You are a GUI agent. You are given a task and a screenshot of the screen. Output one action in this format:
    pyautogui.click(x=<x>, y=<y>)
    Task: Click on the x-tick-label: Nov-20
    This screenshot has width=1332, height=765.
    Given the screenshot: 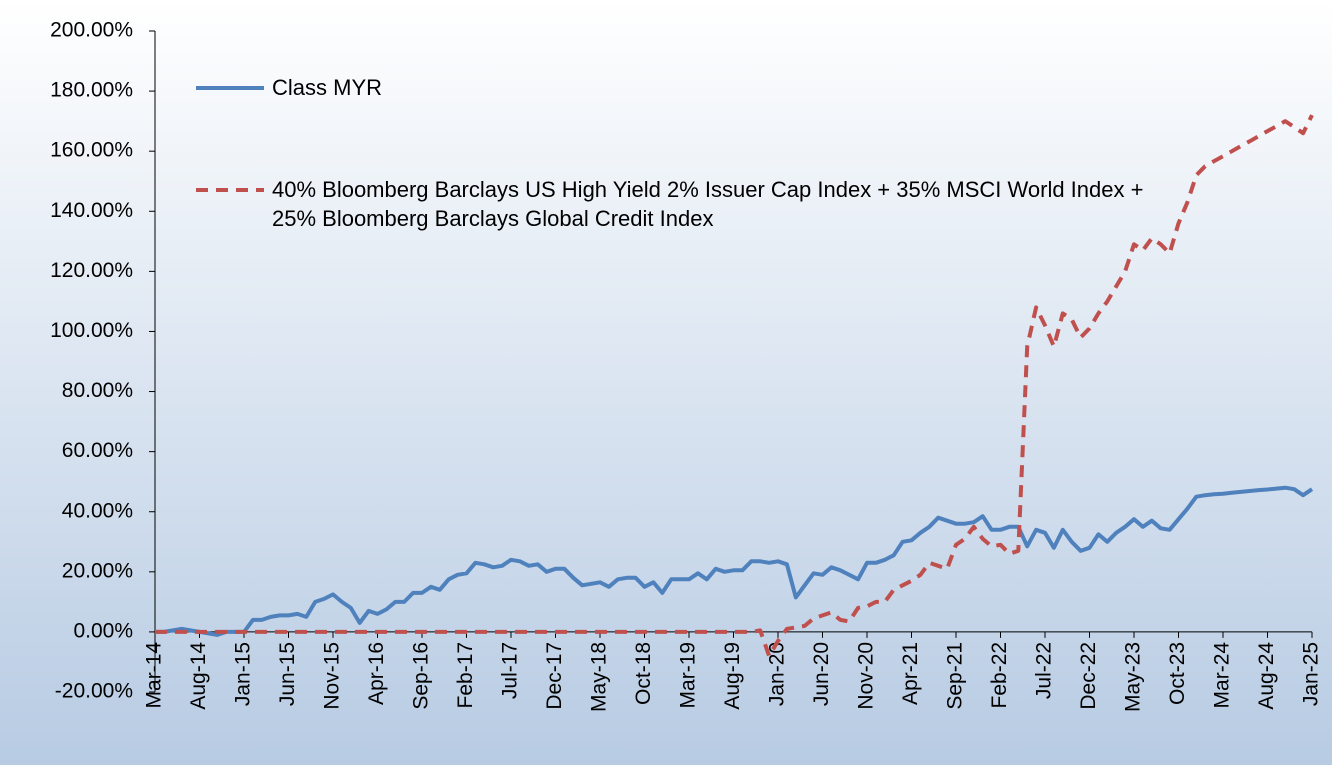 What is the action you would take?
    pyautogui.click(x=866, y=676)
    